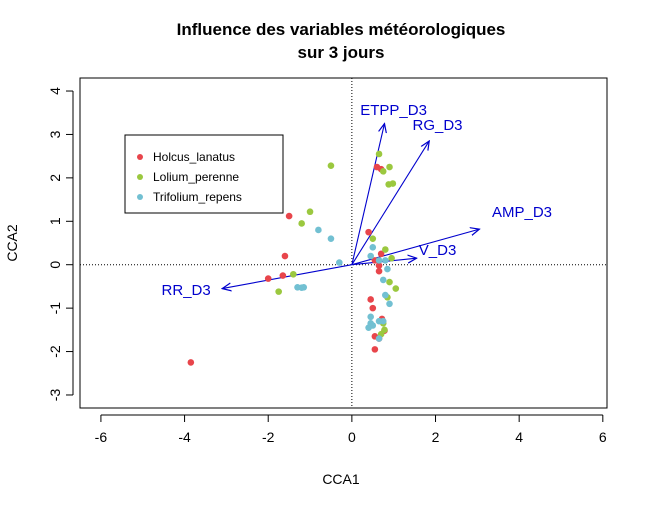  I want to click on legend-label: Trifolium_repens, so click(197, 197).